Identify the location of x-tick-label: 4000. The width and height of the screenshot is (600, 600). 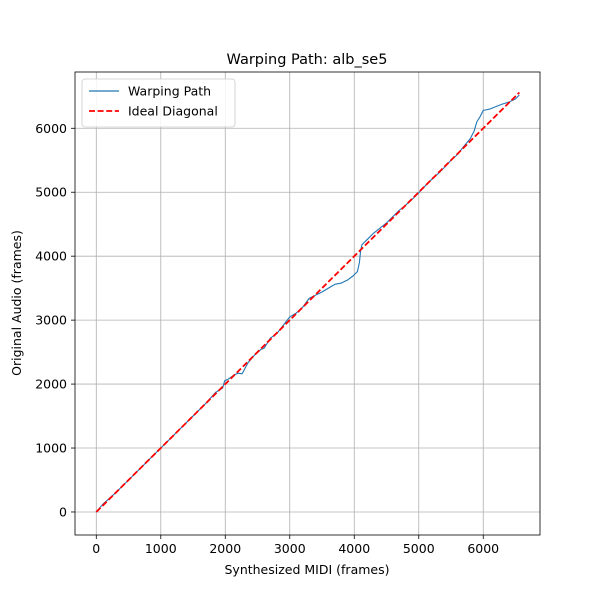
(354, 548).